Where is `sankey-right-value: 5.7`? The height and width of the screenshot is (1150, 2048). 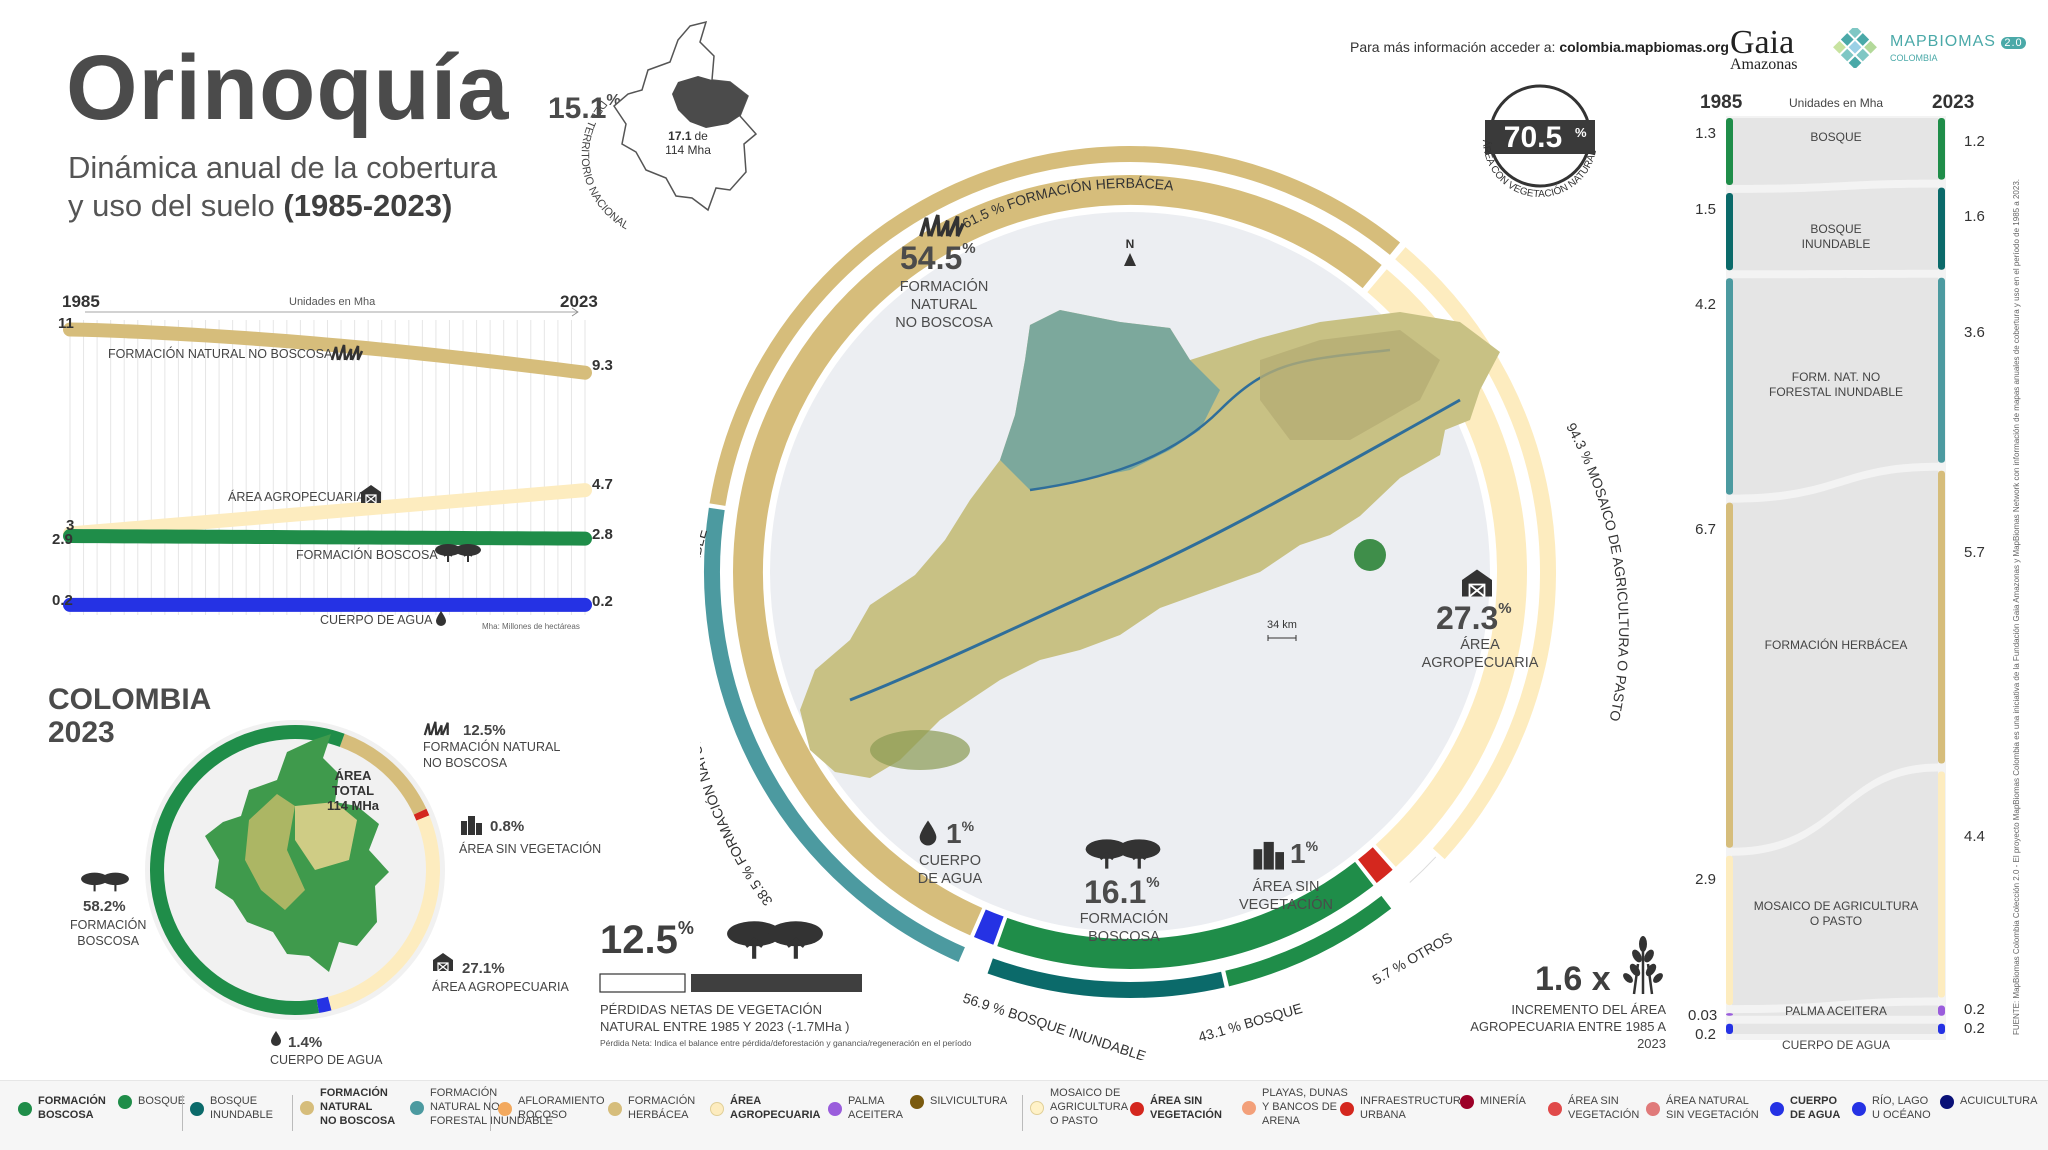 sankey-right-value: 5.7 is located at coordinates (1974, 552).